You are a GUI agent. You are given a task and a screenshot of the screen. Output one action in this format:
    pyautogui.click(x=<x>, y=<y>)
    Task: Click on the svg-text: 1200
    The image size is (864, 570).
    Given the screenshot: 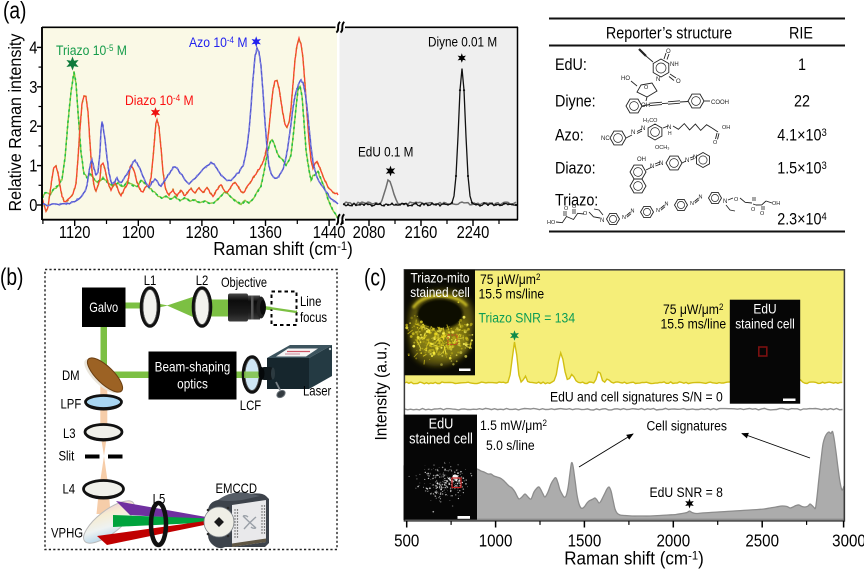 What is the action you would take?
    pyautogui.click(x=138, y=232)
    